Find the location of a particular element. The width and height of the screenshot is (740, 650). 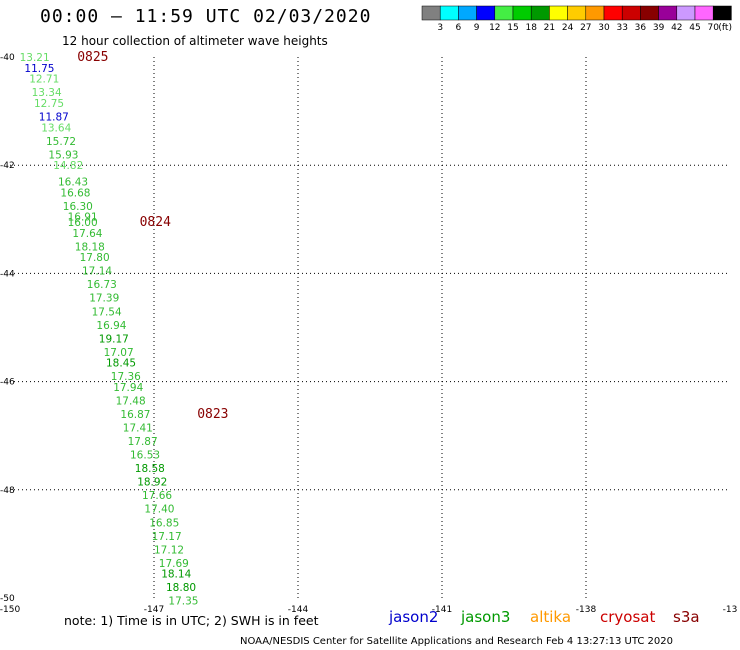

legend-tick-label: 24 is located at coordinates (568, 28).